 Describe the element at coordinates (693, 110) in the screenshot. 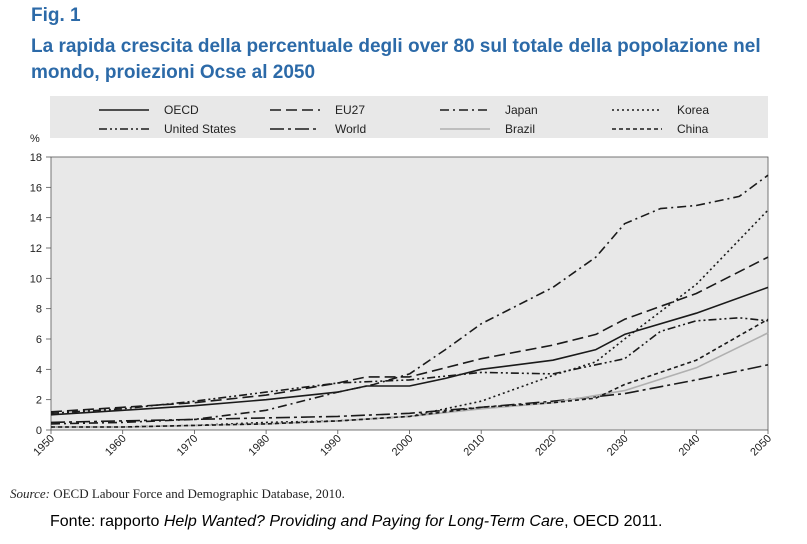

I see `legend-label: Korea` at that location.